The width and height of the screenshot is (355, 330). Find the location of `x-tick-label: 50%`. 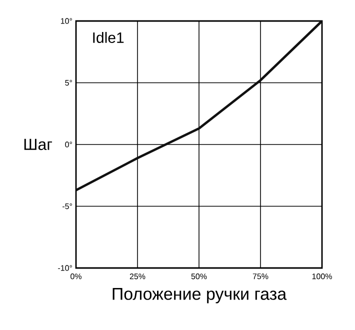

x-tick-label: 50% is located at coordinates (199, 277).